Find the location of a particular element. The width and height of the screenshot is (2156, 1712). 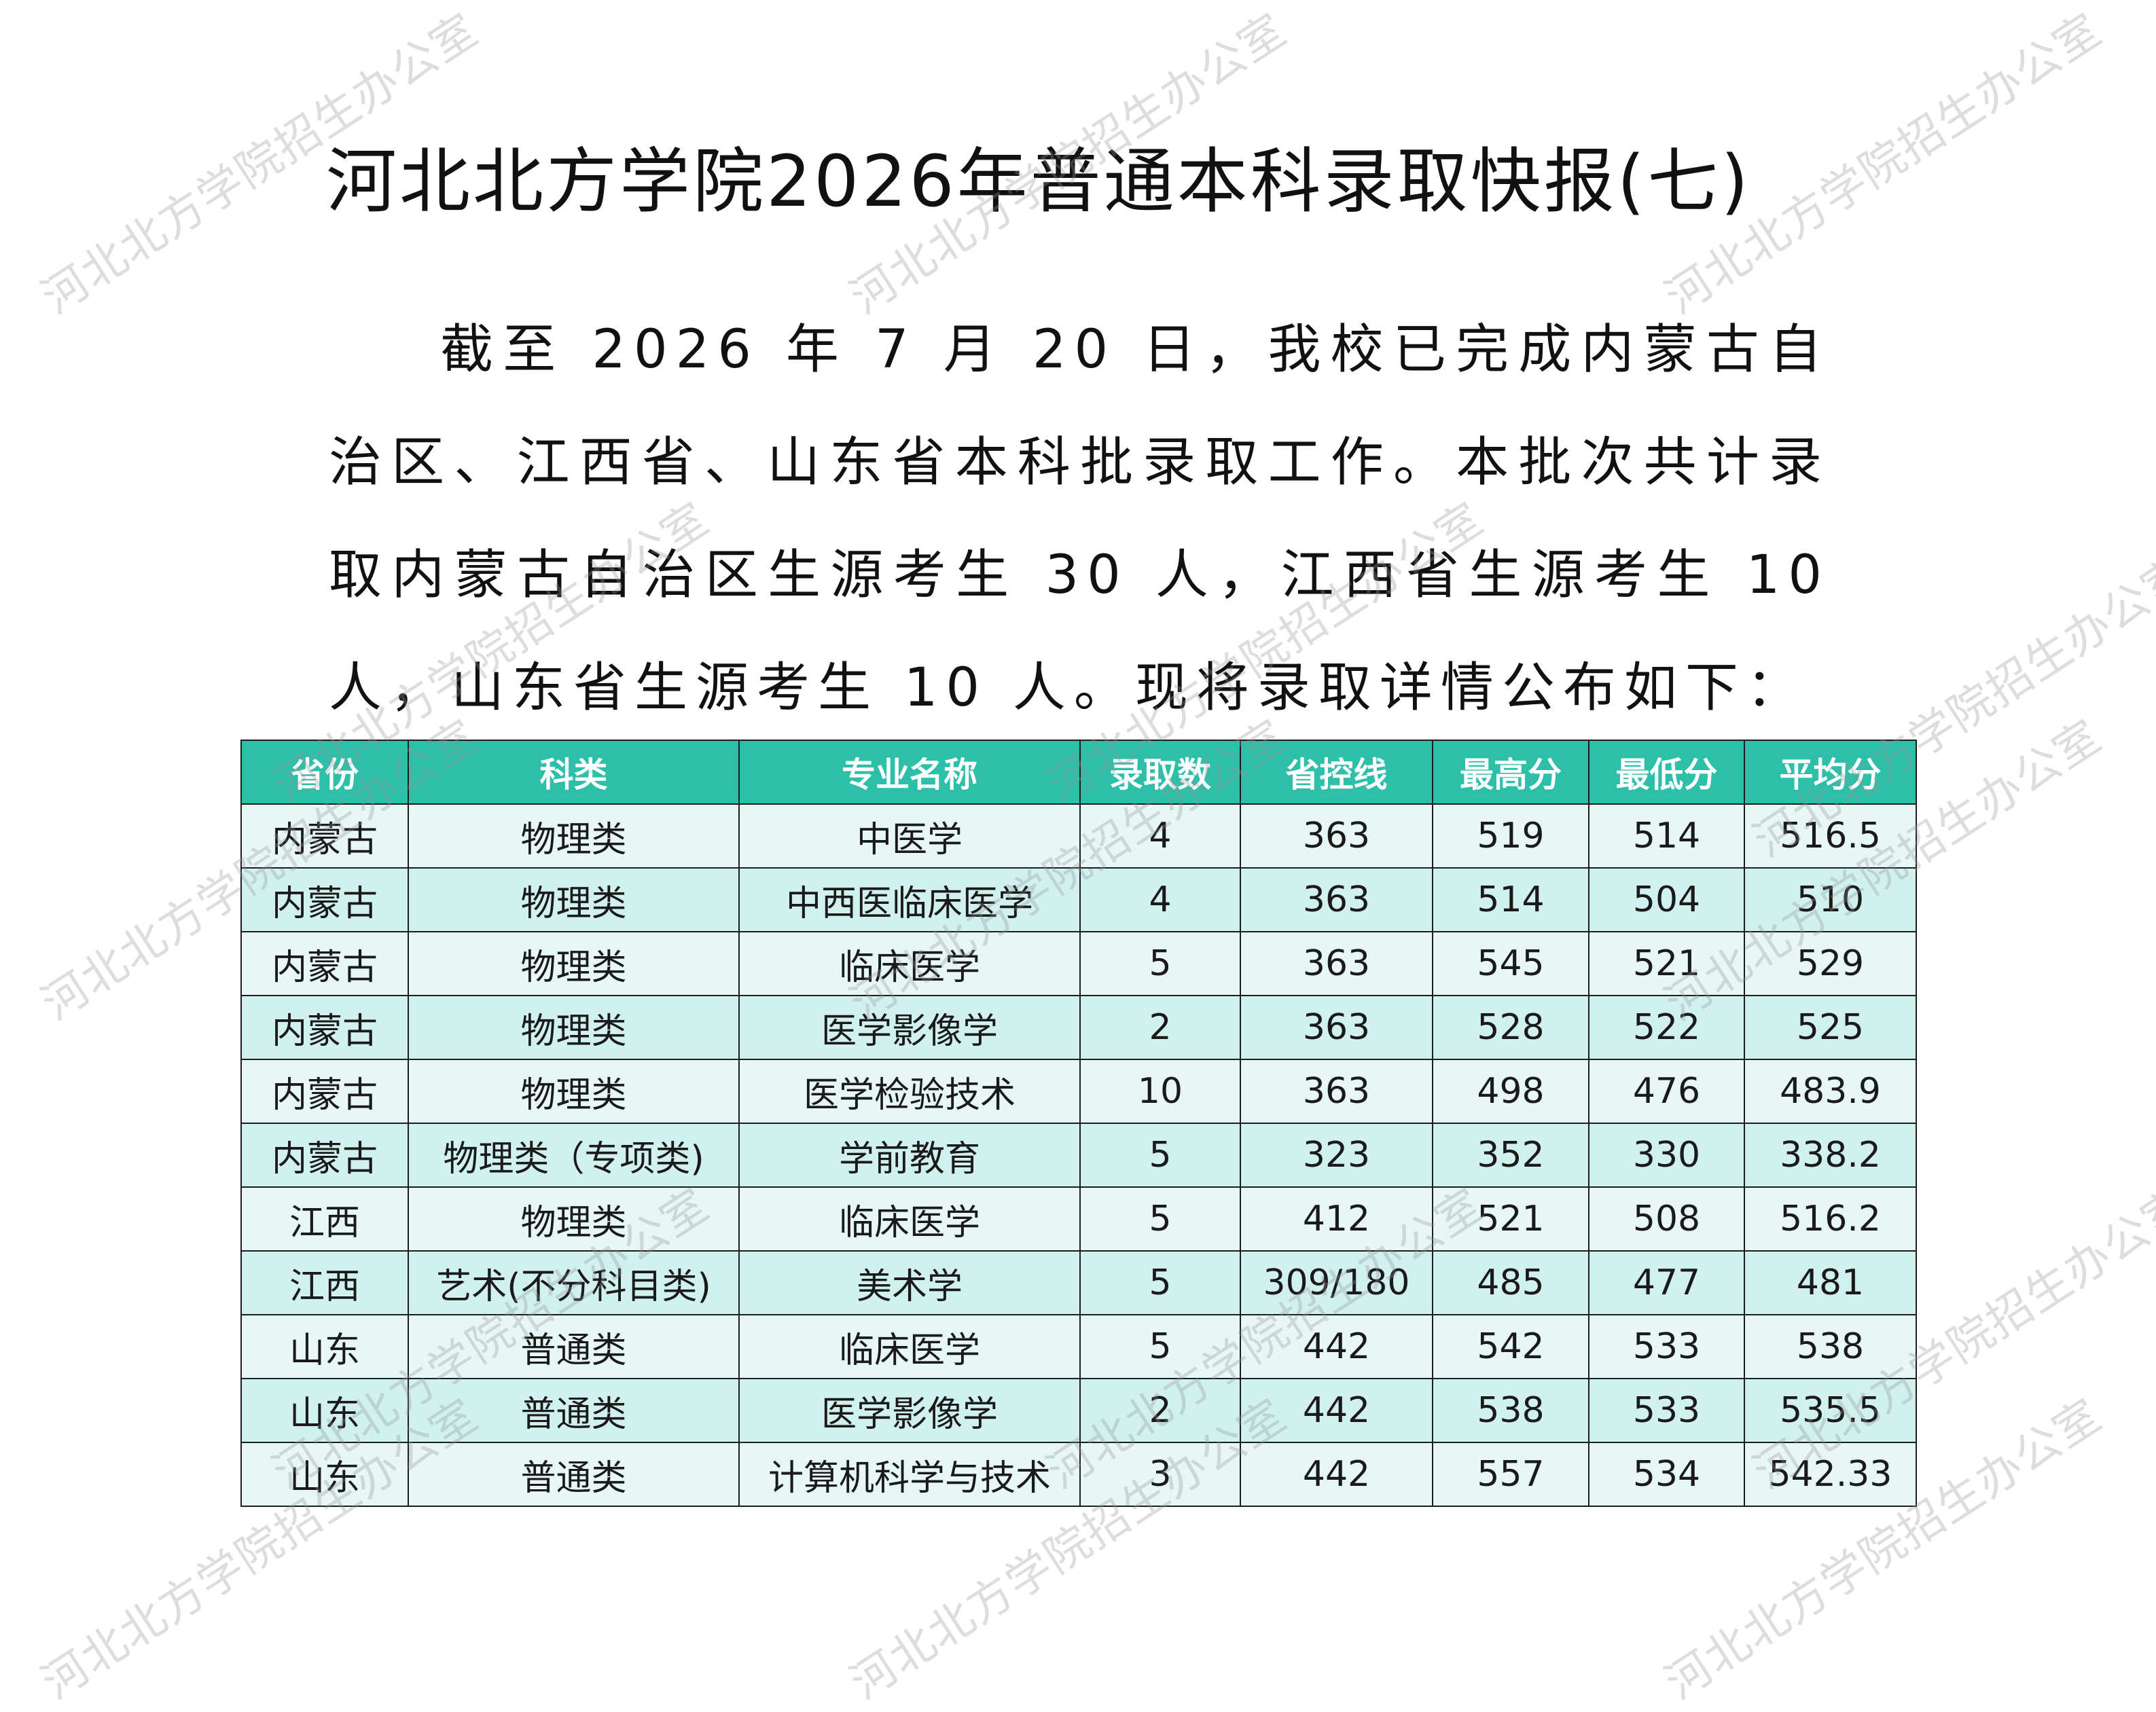

cell-max-score: 538 is located at coordinates (1510, 1411).